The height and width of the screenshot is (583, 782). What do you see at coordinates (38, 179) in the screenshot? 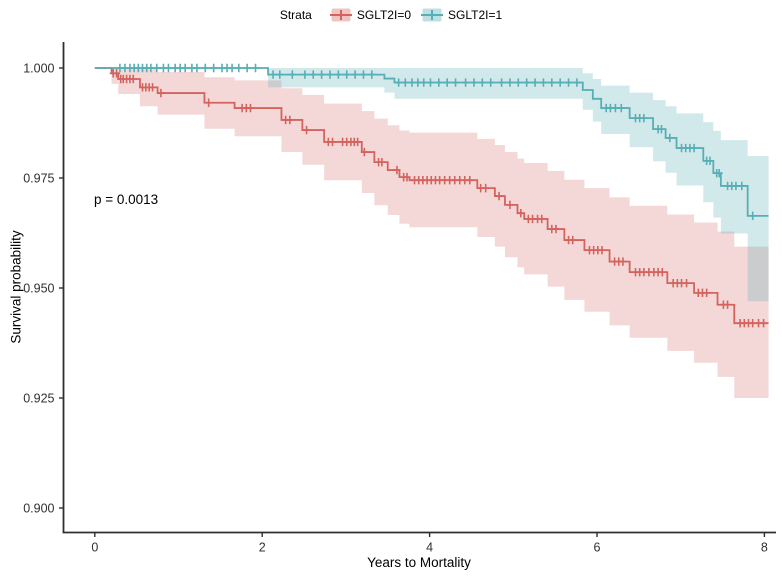
I see `y-tick-label: 0.975` at bounding box center [38, 179].